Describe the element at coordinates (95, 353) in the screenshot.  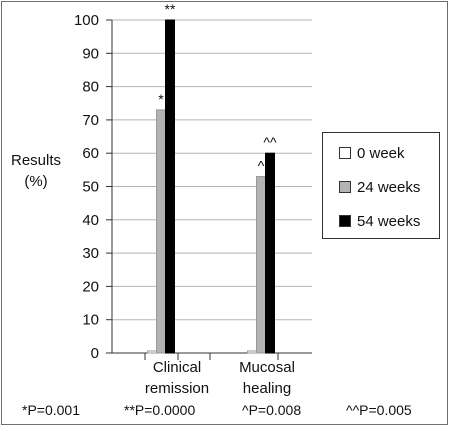
I see `y-tick-label-0: 0` at that location.